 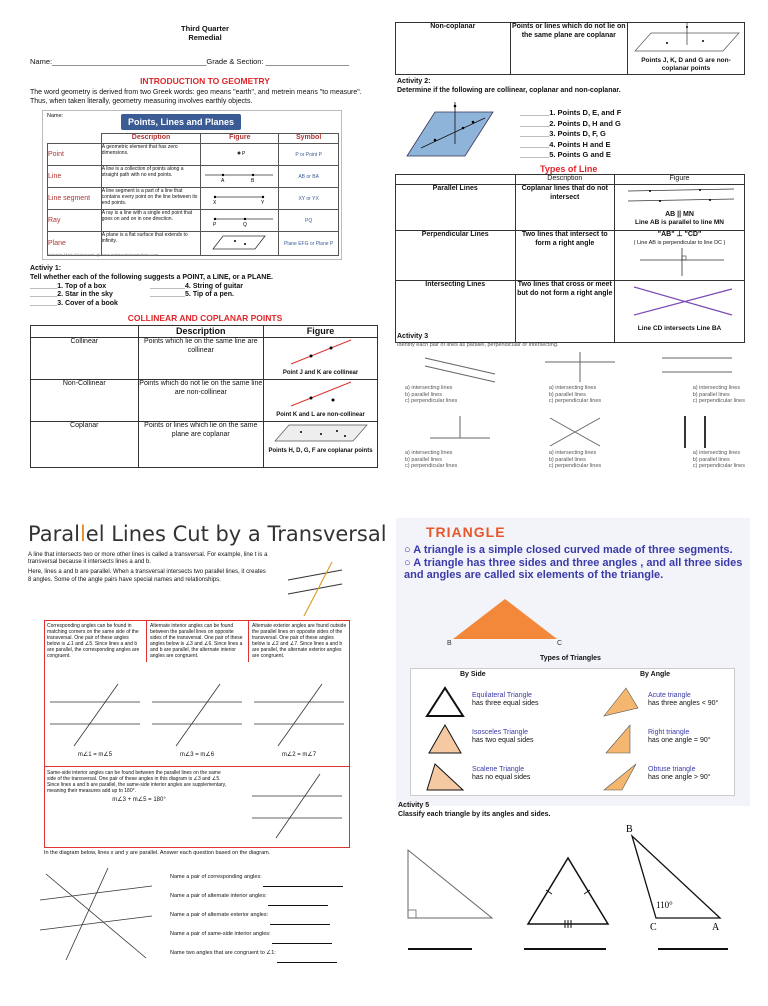 I want to click on plp-symbol: PQ, so click(x=308, y=220).